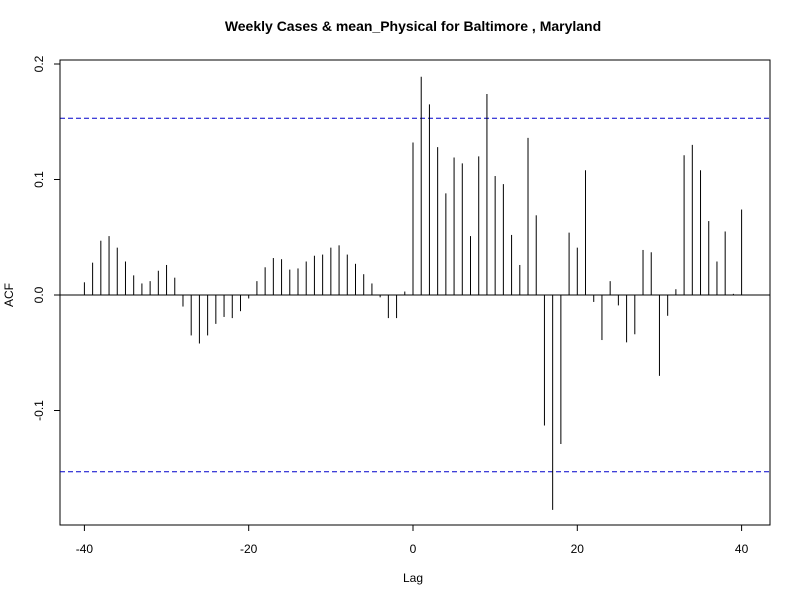 This screenshot has height=600, width=800. Describe the element at coordinates (578, 549) in the screenshot. I see `x-tick-label: 20` at that location.